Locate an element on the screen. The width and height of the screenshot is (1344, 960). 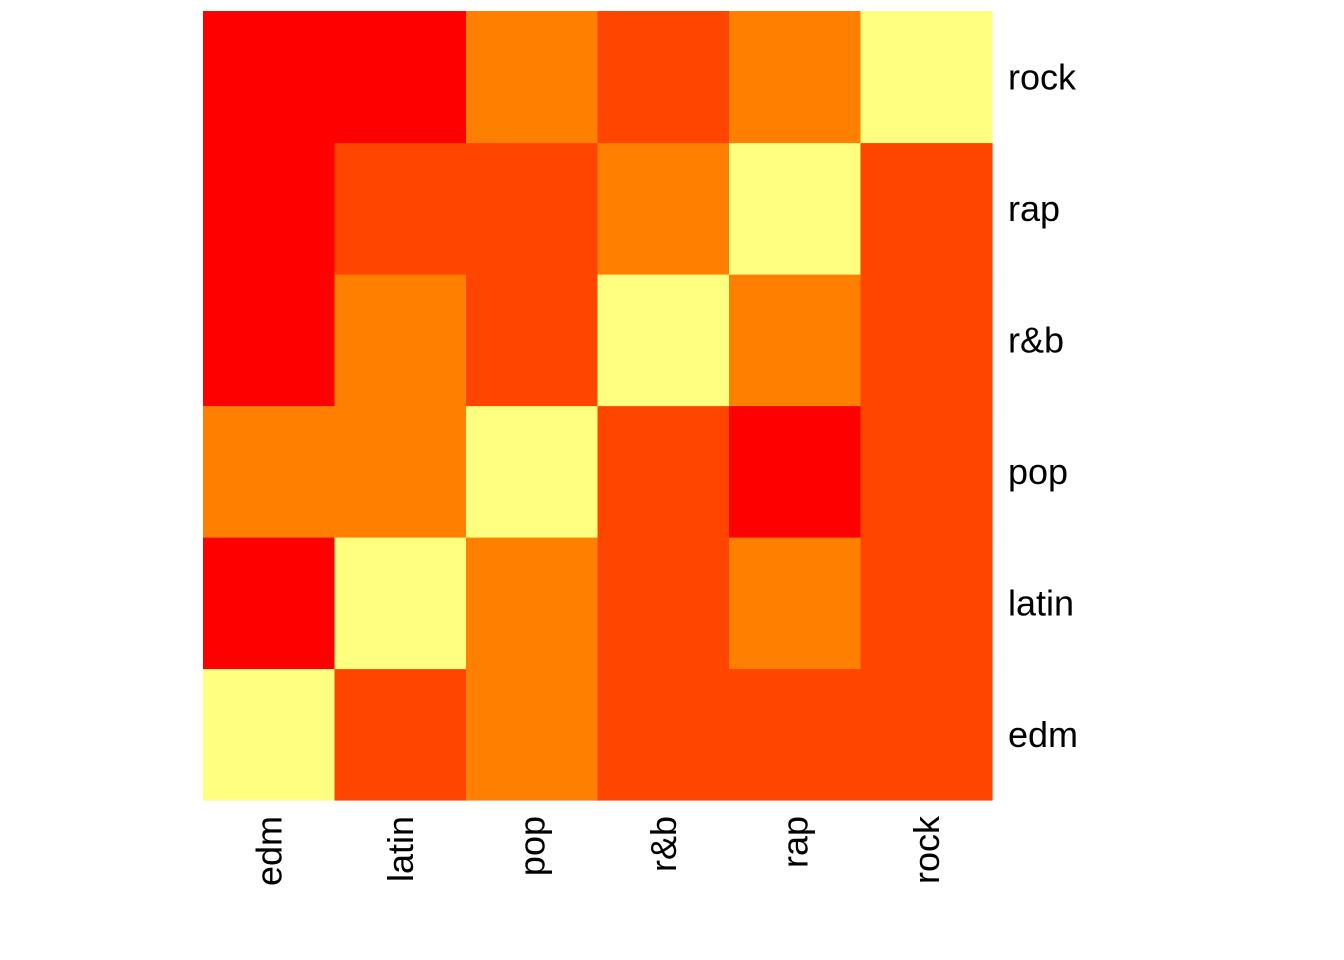
y-axis-labels: edm latin pop r&b rap rock is located at coordinates (1043, 405).